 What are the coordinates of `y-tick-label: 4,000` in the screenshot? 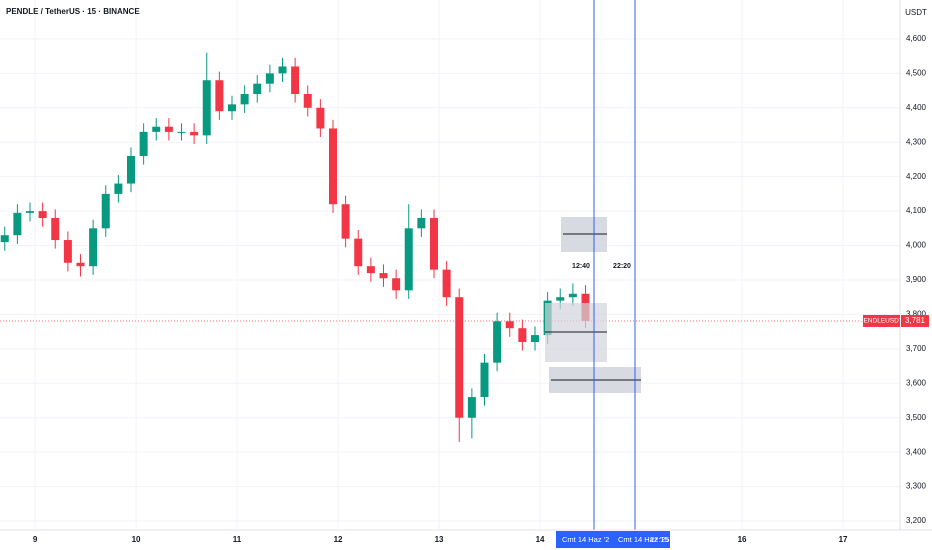 It's located at (916, 245).